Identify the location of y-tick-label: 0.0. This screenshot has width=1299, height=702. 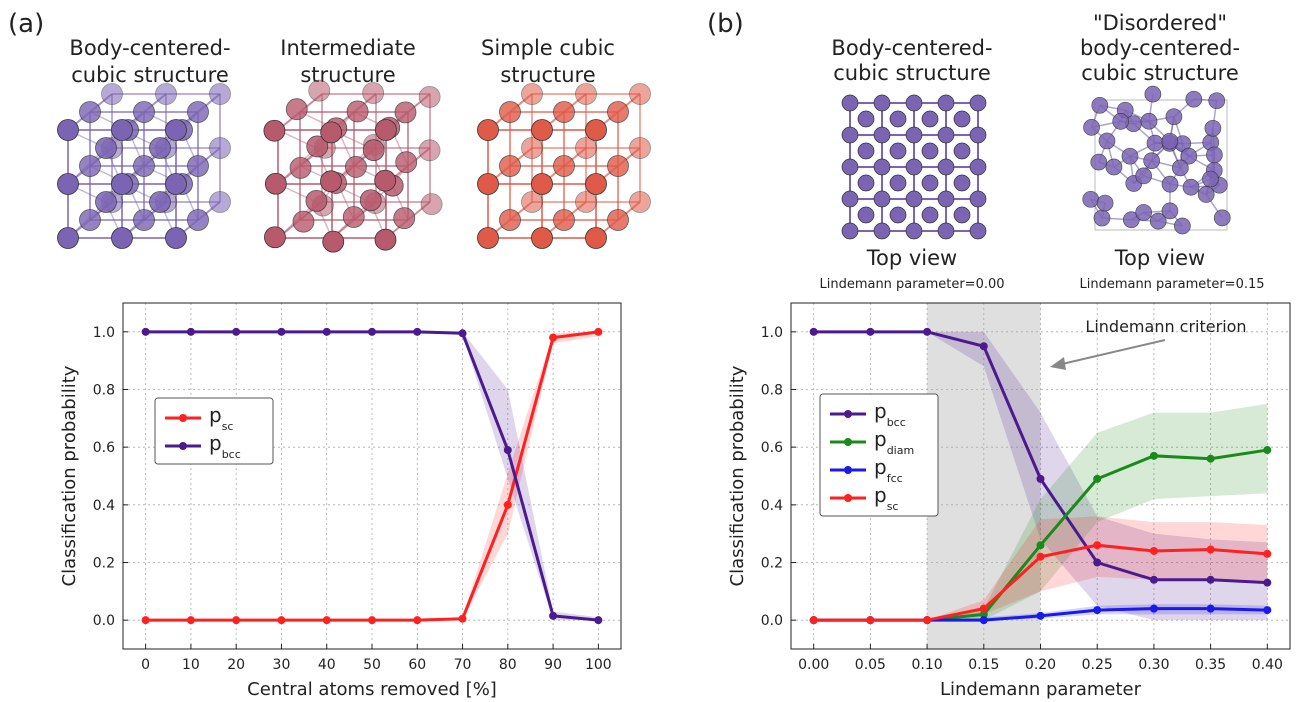
(104, 621).